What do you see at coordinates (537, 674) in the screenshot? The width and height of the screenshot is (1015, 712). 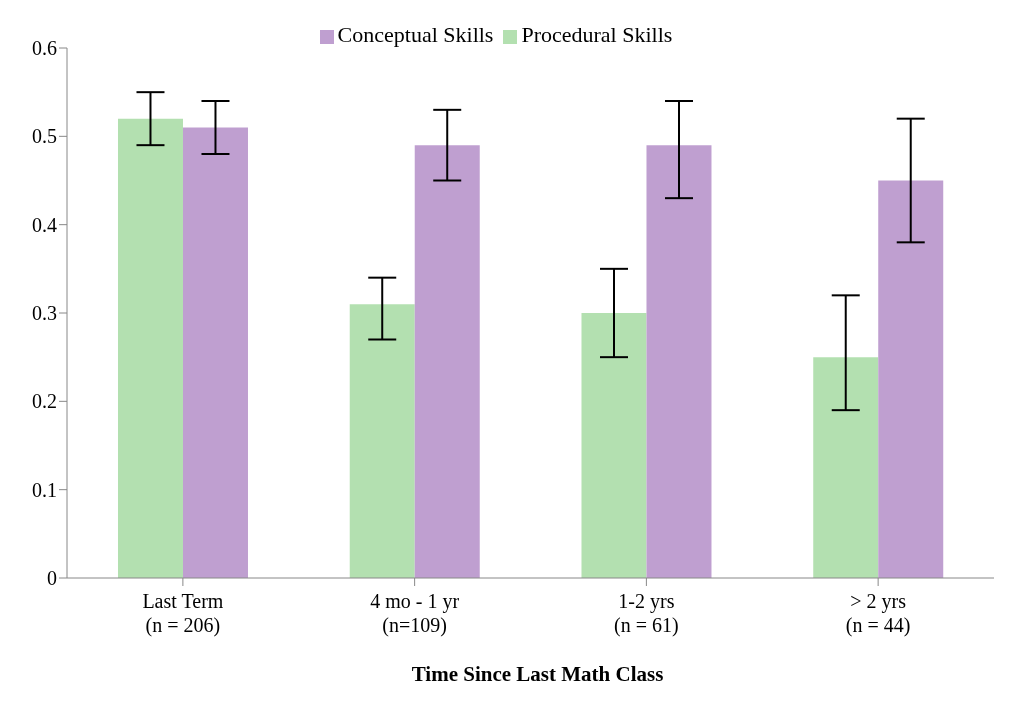 I see `x-axis-title: Time Since Last Math Class` at bounding box center [537, 674].